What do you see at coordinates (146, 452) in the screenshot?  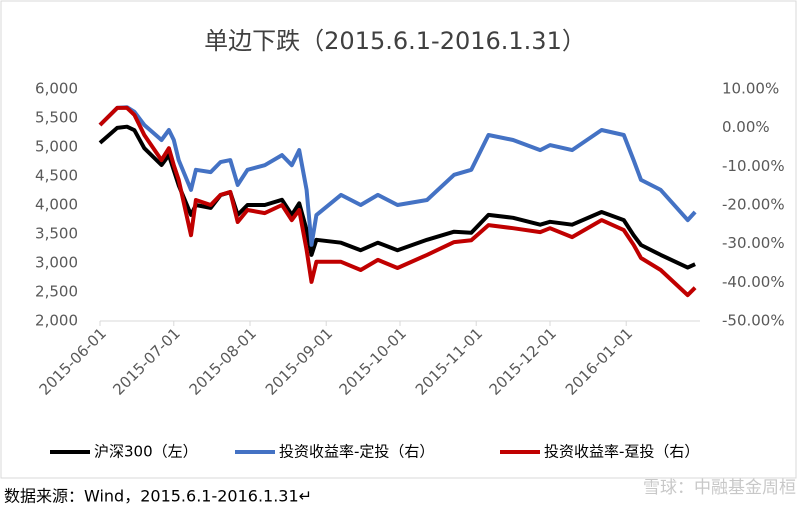 I see `legend-label: 沪深300（左）` at bounding box center [146, 452].